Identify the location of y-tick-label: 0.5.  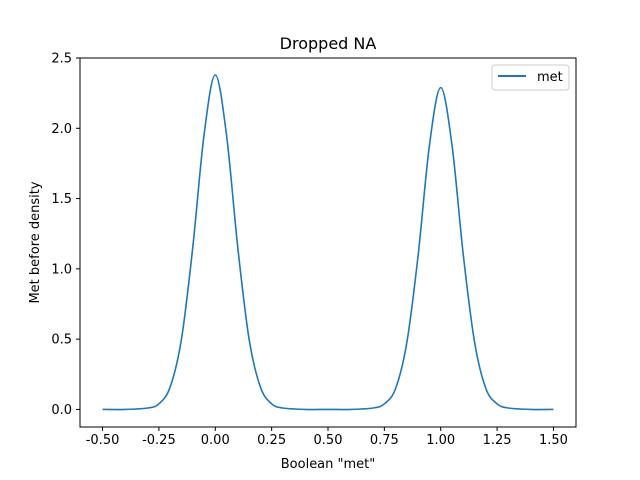
(61, 340).